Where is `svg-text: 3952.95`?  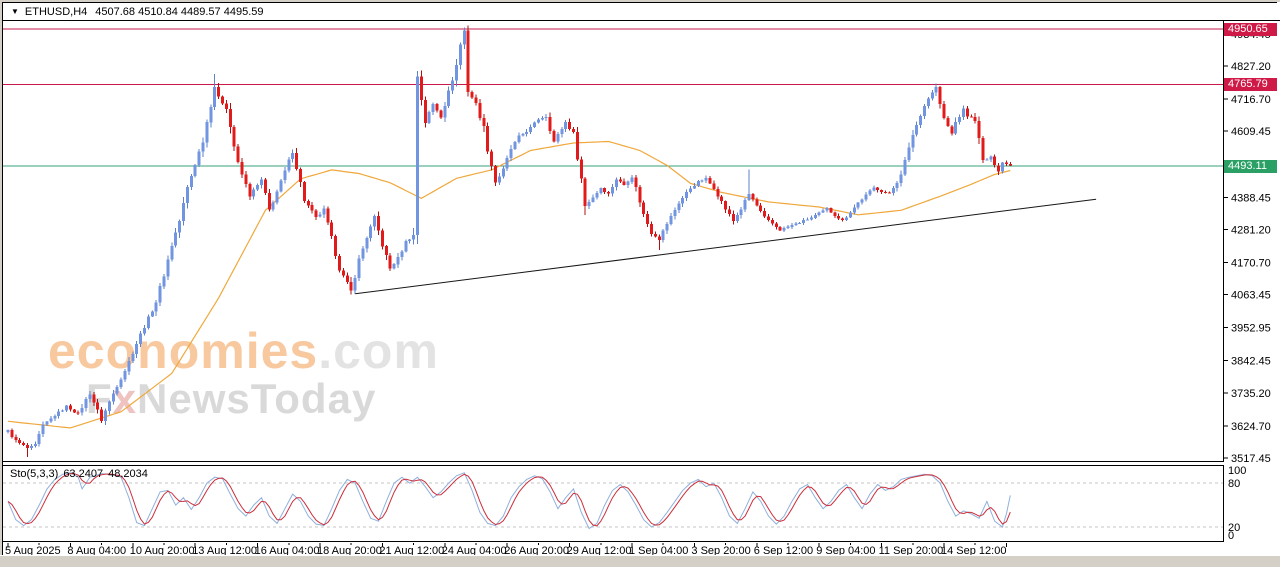
svg-text: 3952.95 is located at coordinates (1251, 329).